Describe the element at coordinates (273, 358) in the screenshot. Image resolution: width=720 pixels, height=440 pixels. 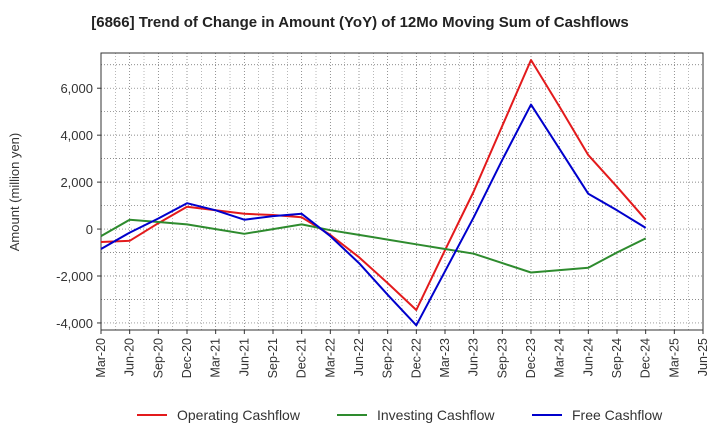
I see `x-tick-label: Sep-21` at that location.